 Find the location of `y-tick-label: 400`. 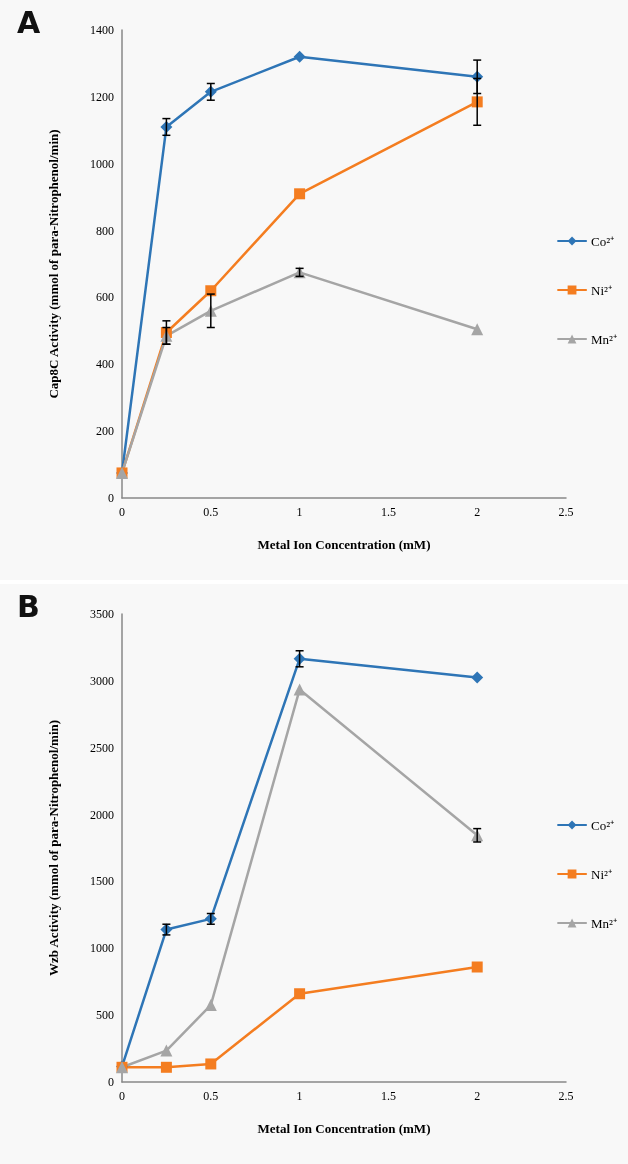

y-tick-label: 400 is located at coordinates (105, 364).